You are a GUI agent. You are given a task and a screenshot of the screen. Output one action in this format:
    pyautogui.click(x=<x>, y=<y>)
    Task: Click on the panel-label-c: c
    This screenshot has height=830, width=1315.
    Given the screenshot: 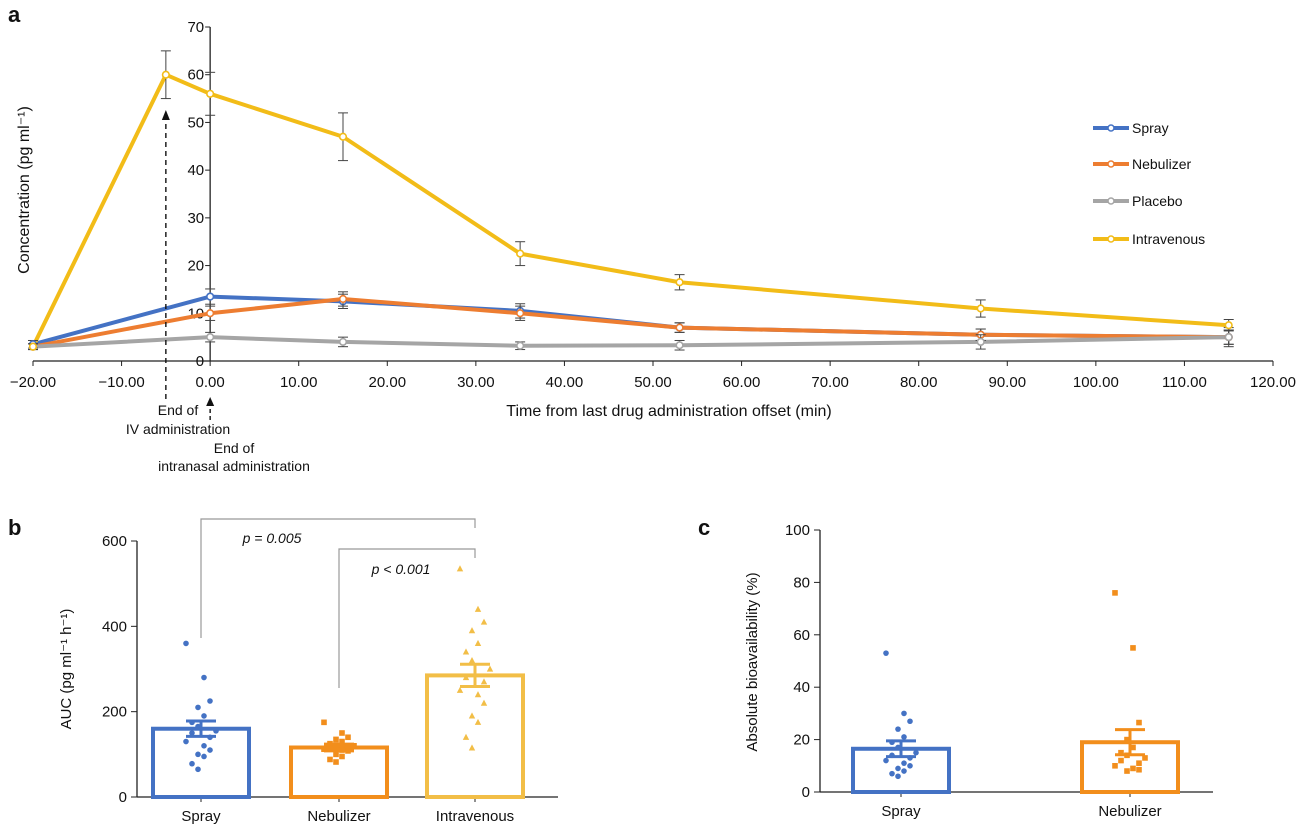 What is the action you would take?
    pyautogui.click(x=704, y=527)
    